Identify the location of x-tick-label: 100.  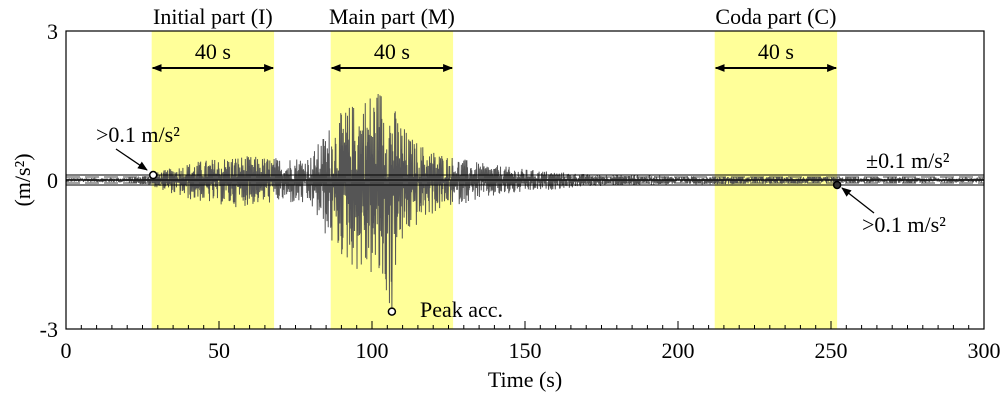
(372, 350).